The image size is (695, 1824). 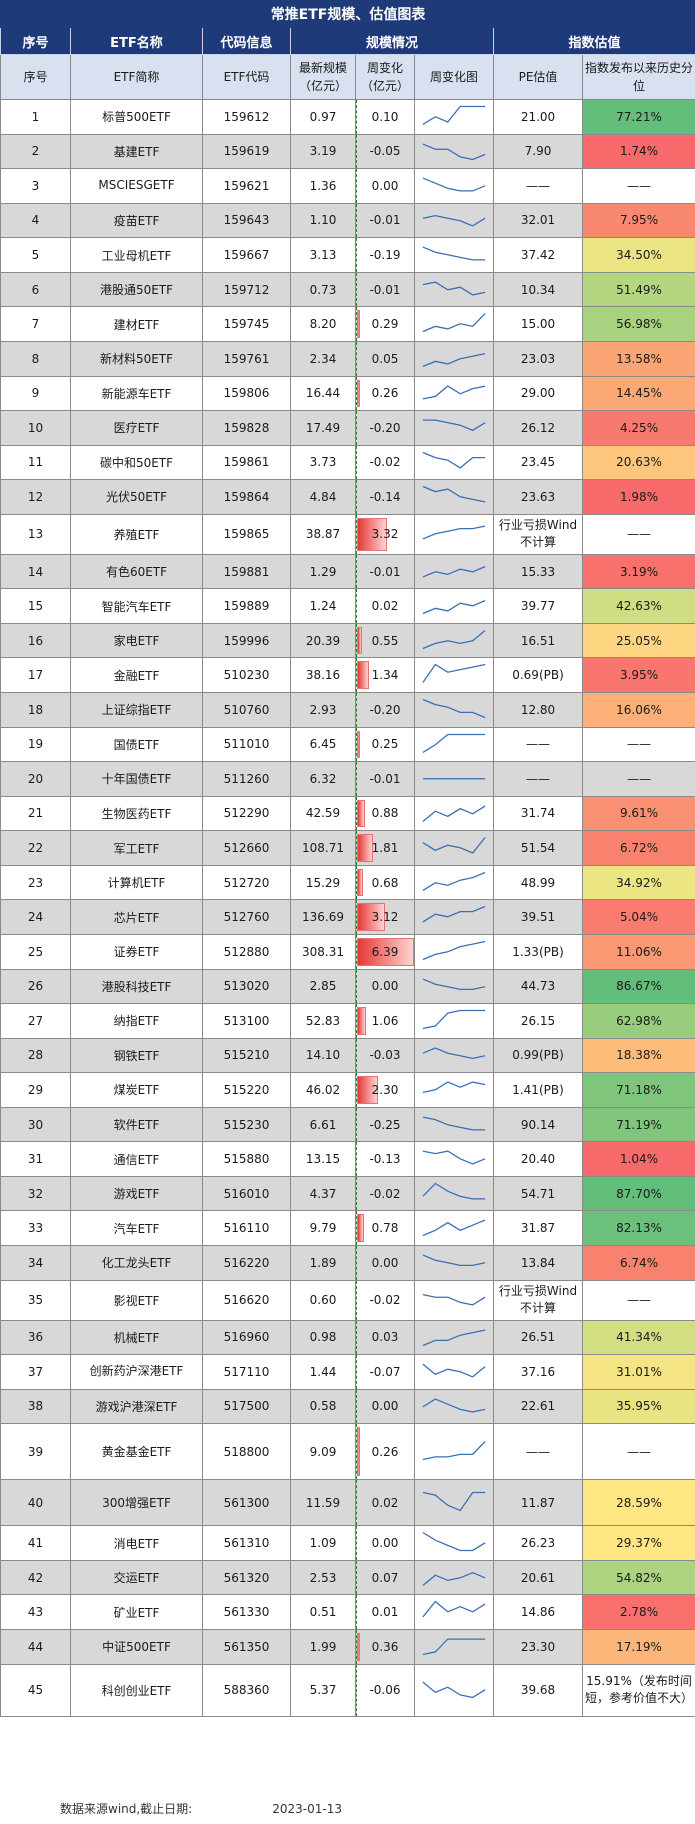 What do you see at coordinates (538, 77) in the screenshot?
I see `header-pe: PE估值` at bounding box center [538, 77].